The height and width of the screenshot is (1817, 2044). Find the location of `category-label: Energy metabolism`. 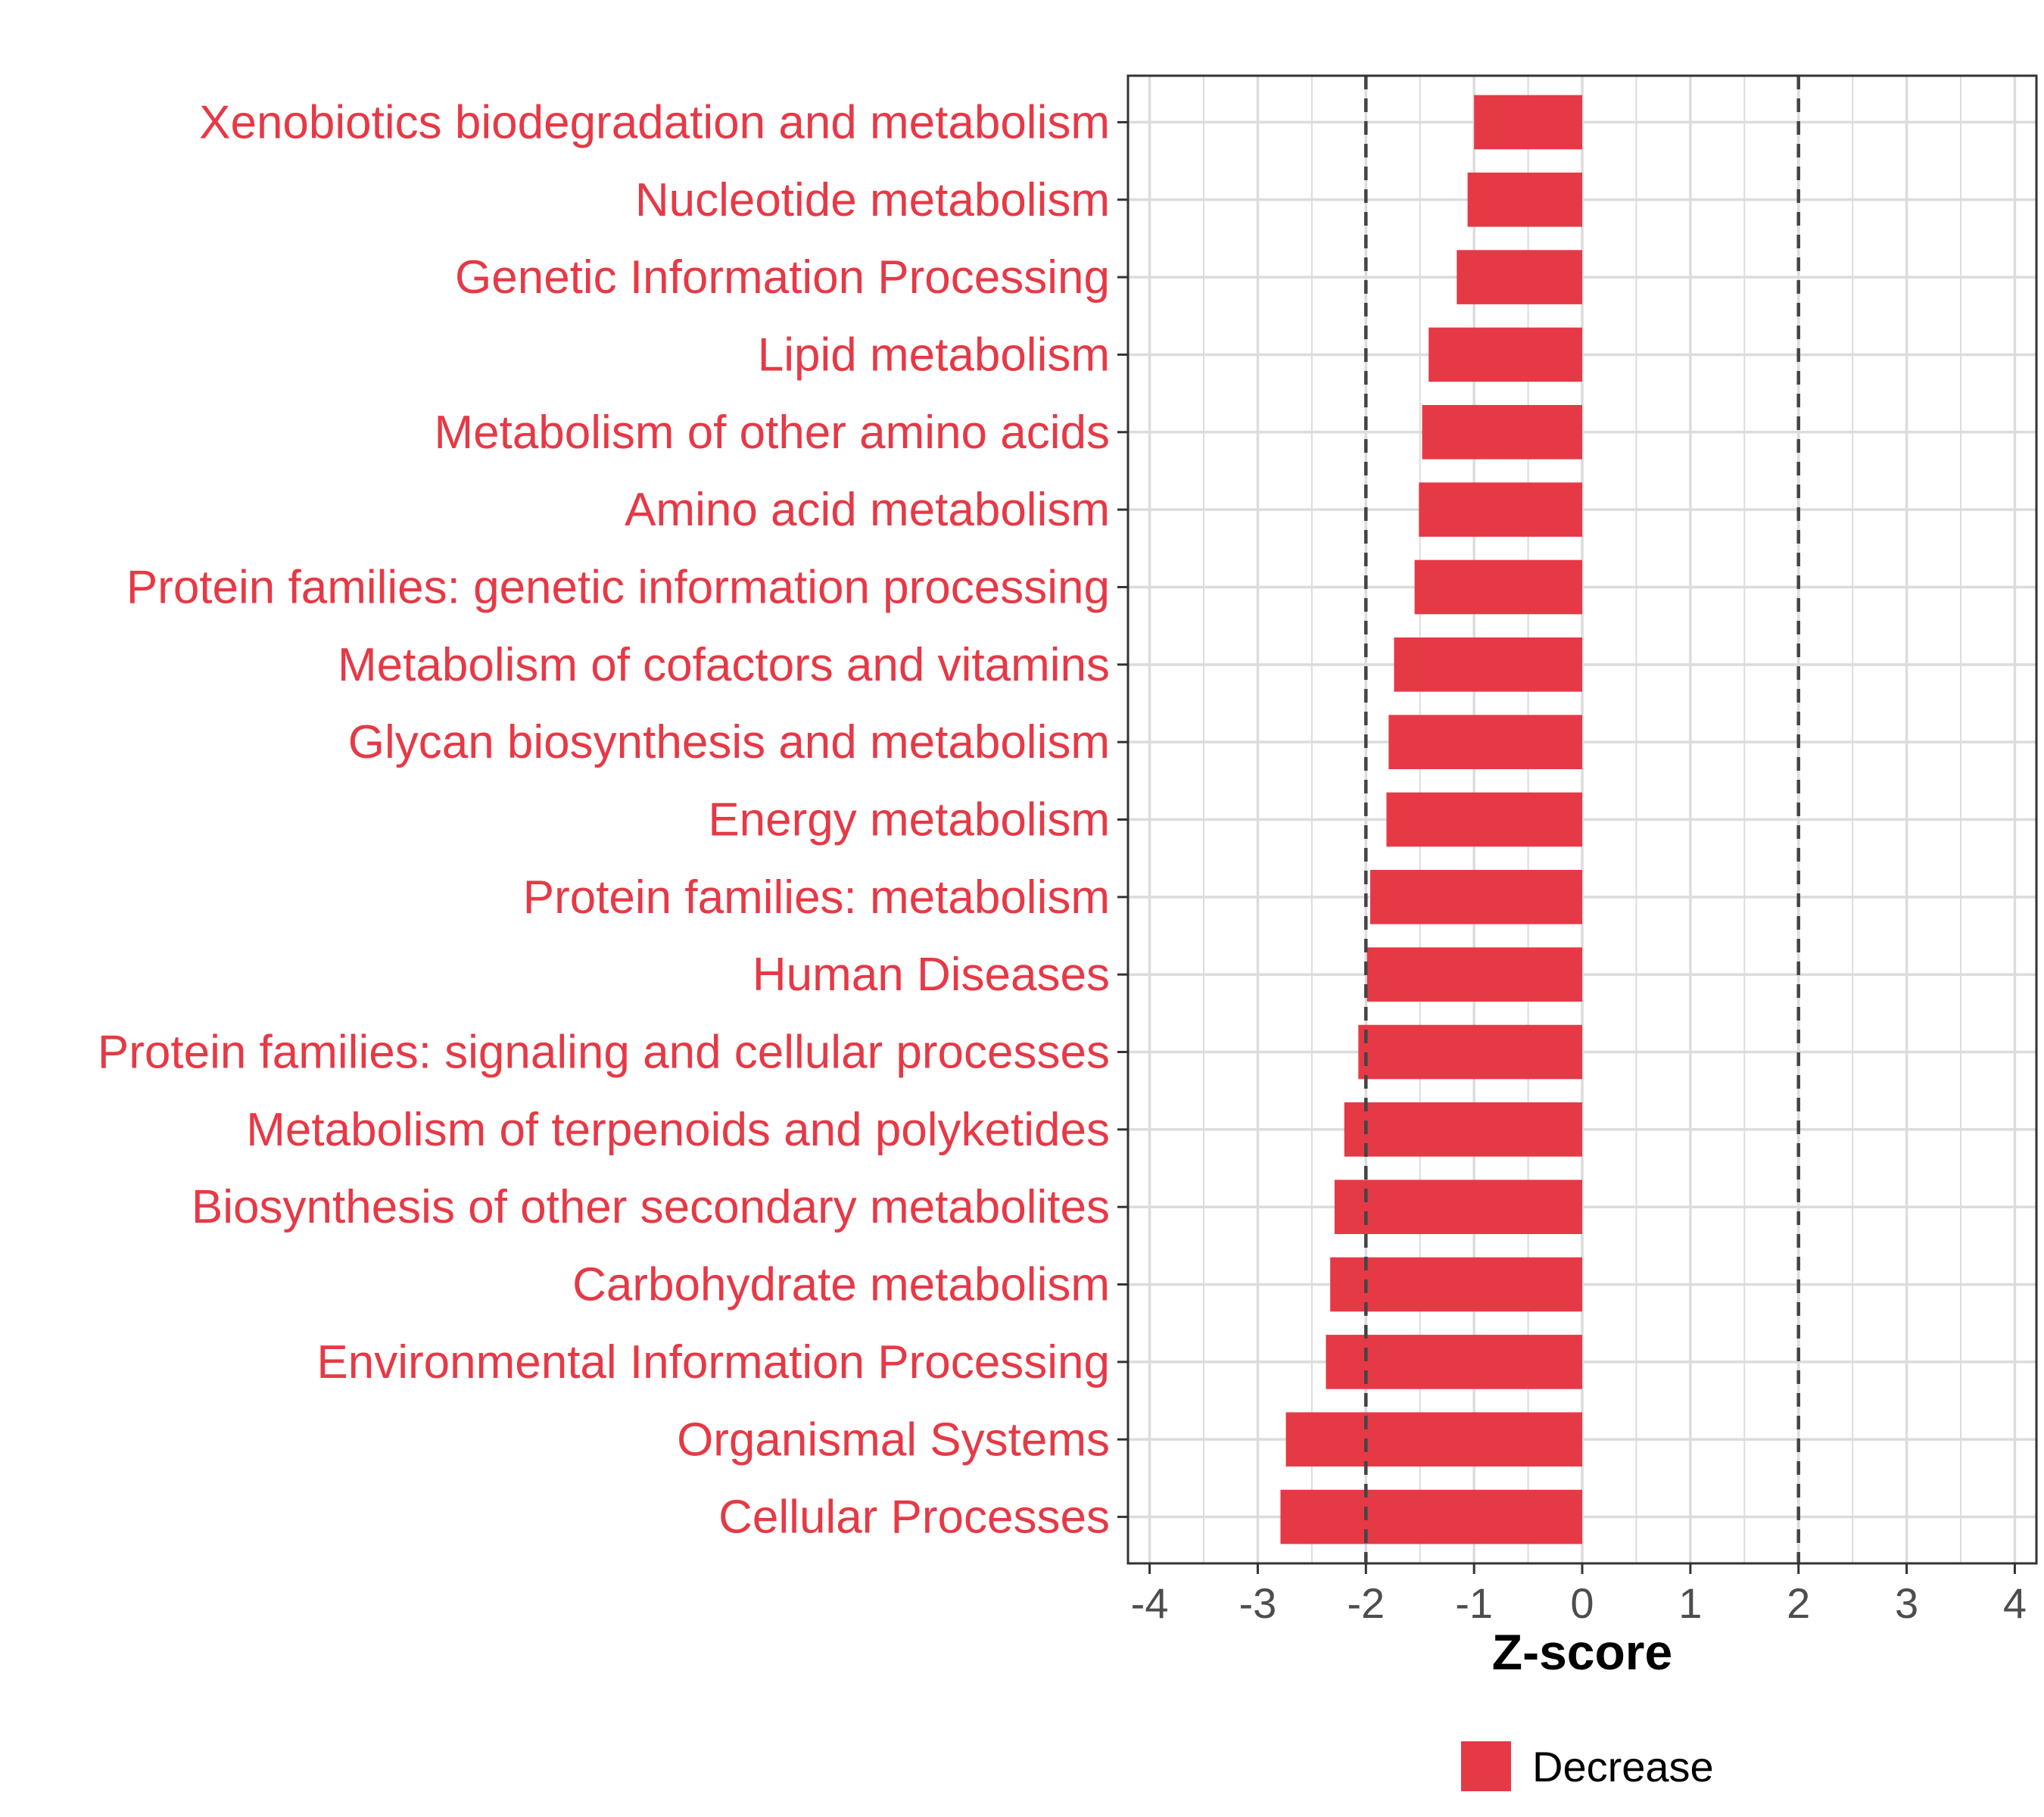

category-label: Energy metabolism is located at coordinates (909, 820).